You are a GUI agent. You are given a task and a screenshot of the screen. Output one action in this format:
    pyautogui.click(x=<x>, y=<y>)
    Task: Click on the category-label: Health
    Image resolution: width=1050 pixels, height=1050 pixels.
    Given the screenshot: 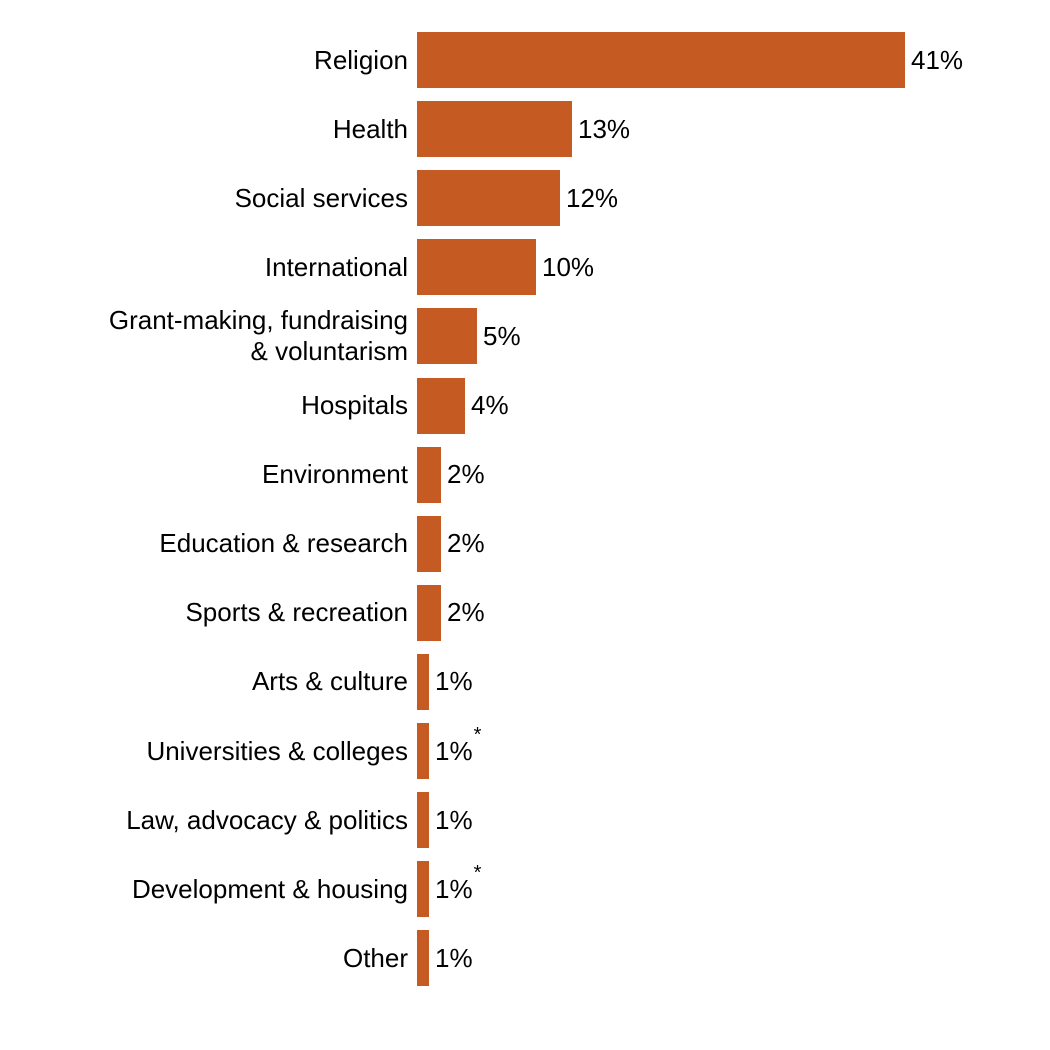 What is the action you would take?
    pyautogui.click(x=370, y=128)
    